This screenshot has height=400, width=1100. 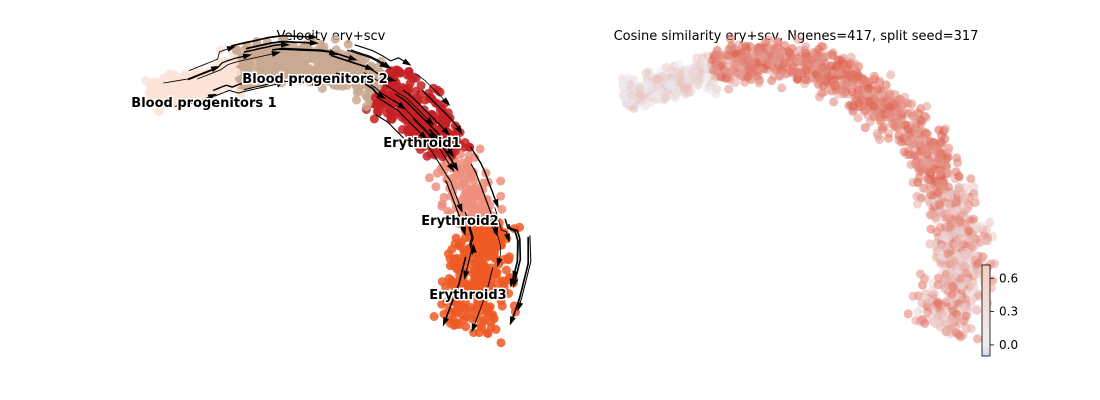 I want to click on cluster-label-blood-progenitors-1: Blood progenitors 1, so click(x=203, y=103).